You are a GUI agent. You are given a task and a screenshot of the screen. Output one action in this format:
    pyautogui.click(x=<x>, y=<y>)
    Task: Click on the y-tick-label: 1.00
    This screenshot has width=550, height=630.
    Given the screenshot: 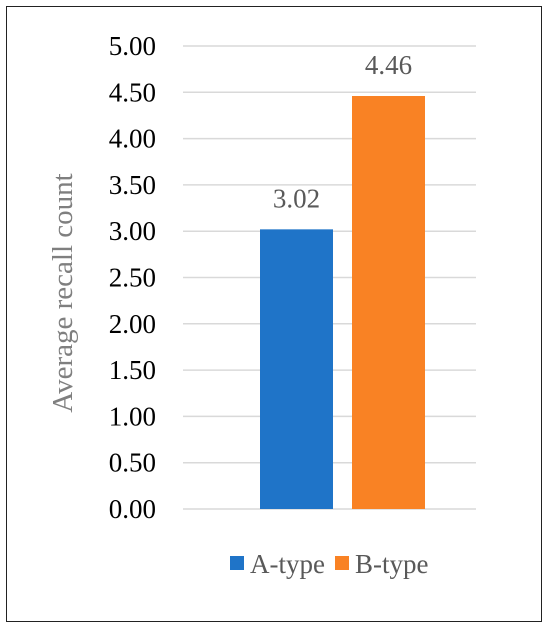 What is the action you would take?
    pyautogui.click(x=132, y=416)
    